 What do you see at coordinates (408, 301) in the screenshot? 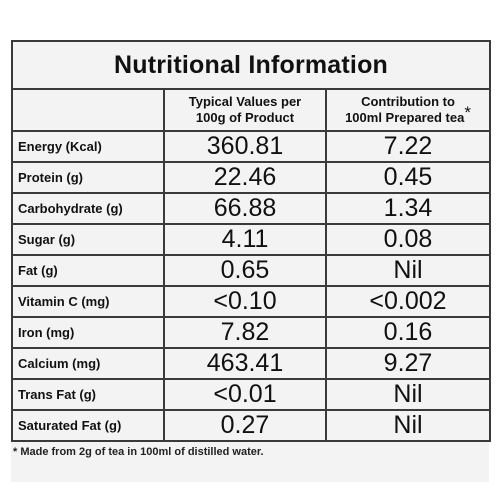
I see `contribution-value: <0.002` at bounding box center [408, 301].